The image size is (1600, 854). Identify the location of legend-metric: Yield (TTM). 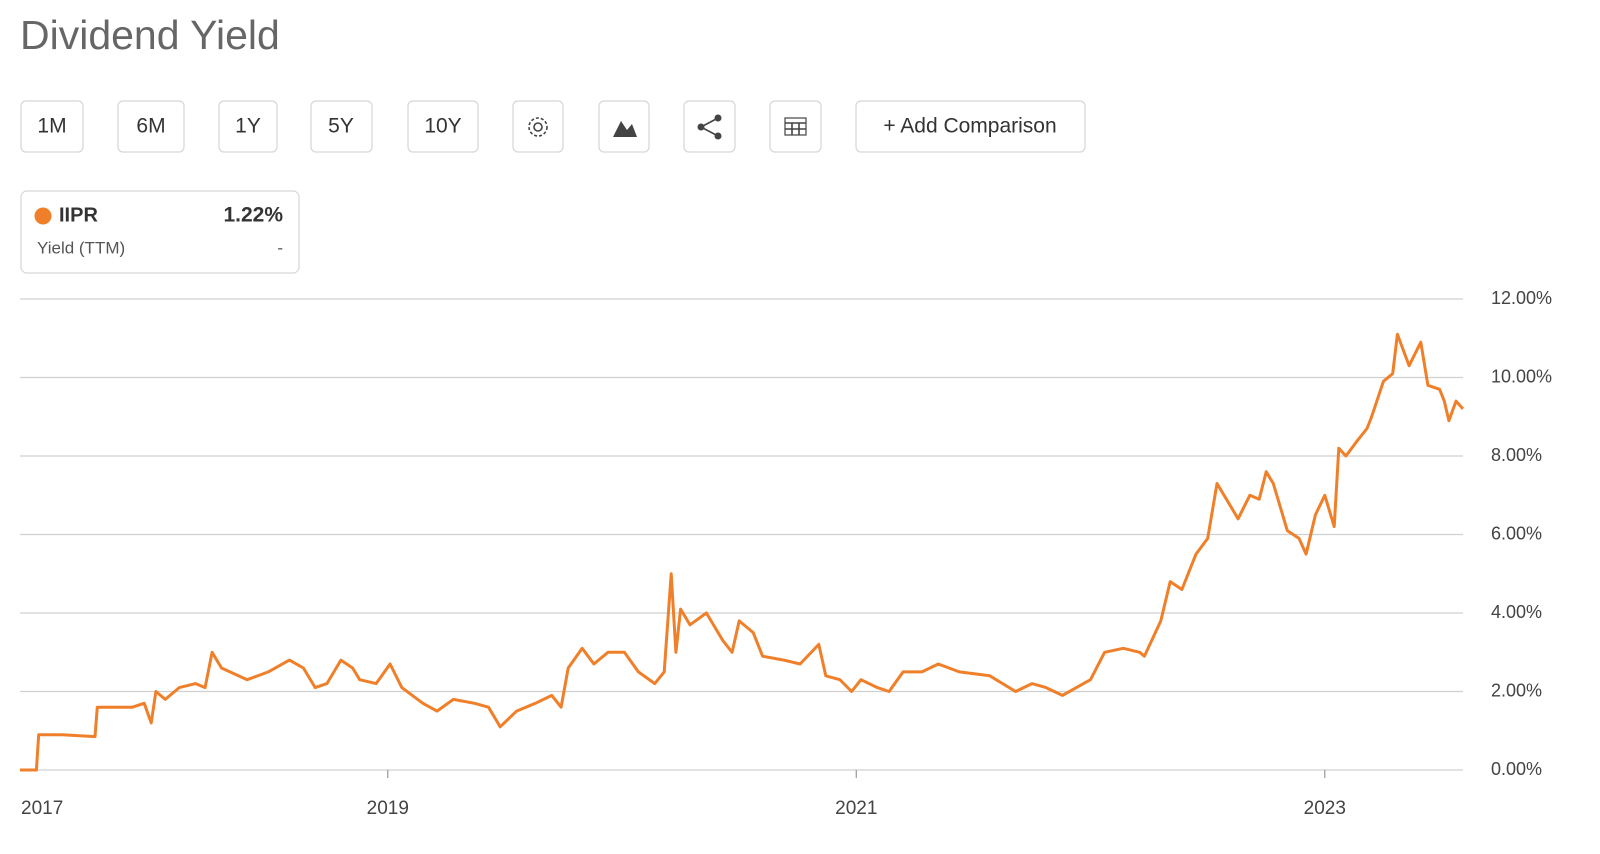
(81, 247).